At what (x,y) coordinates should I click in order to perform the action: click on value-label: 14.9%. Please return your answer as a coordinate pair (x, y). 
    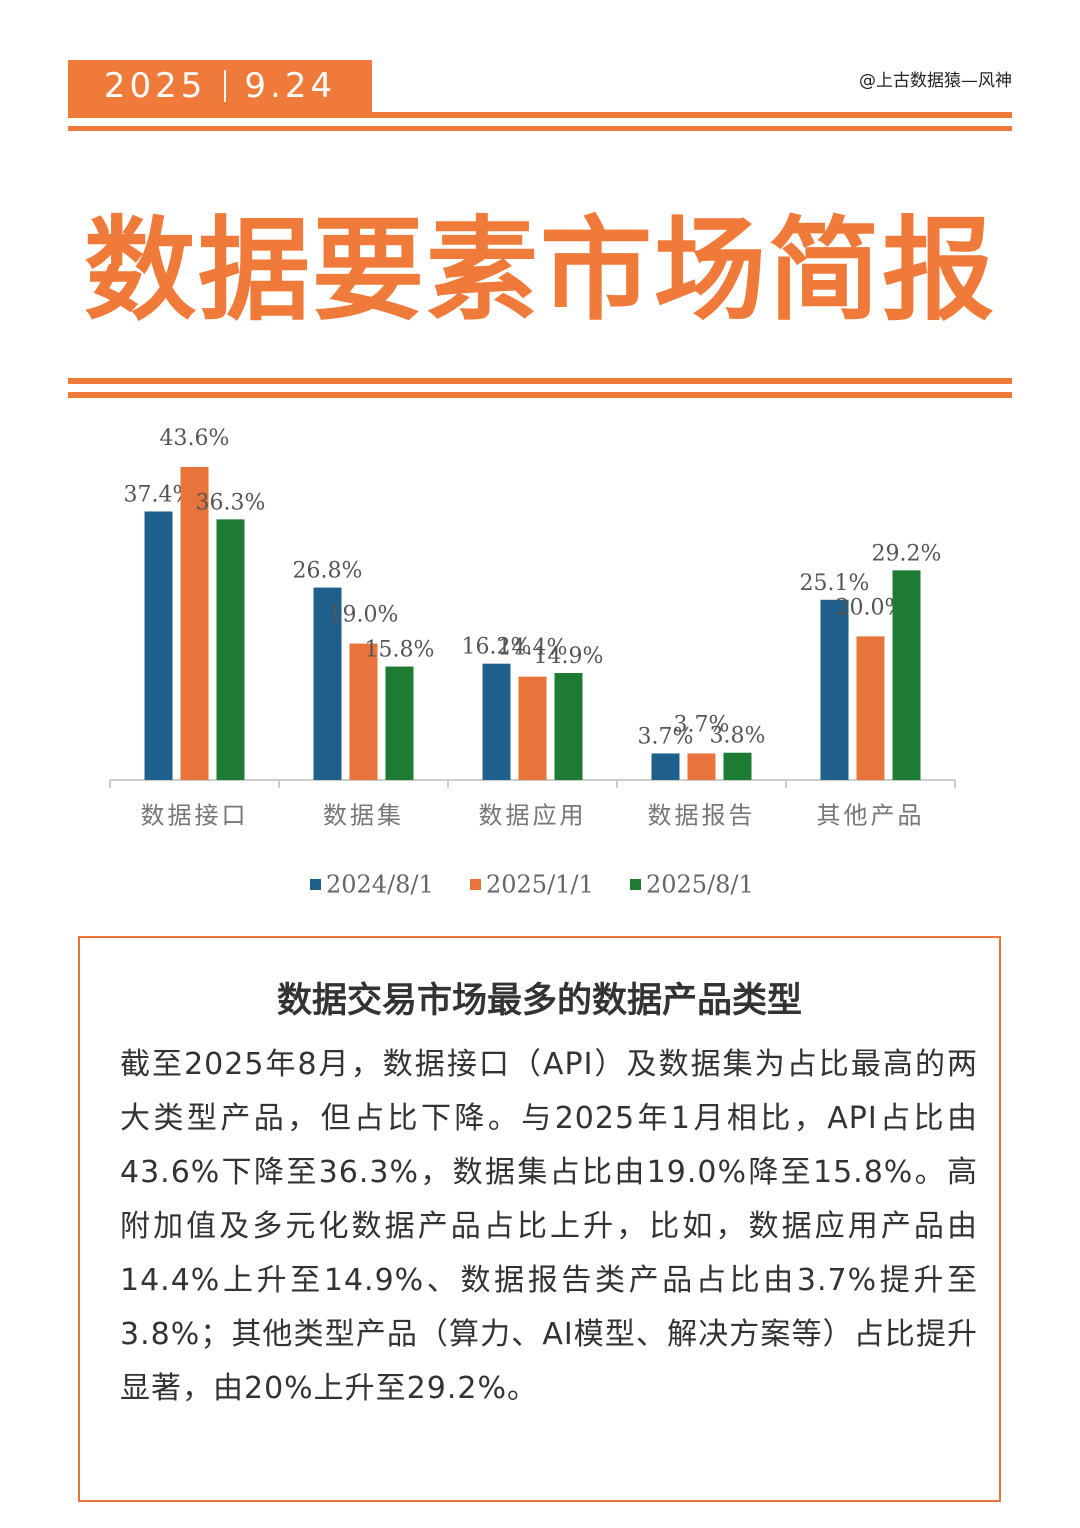
    Looking at the image, I should click on (569, 656).